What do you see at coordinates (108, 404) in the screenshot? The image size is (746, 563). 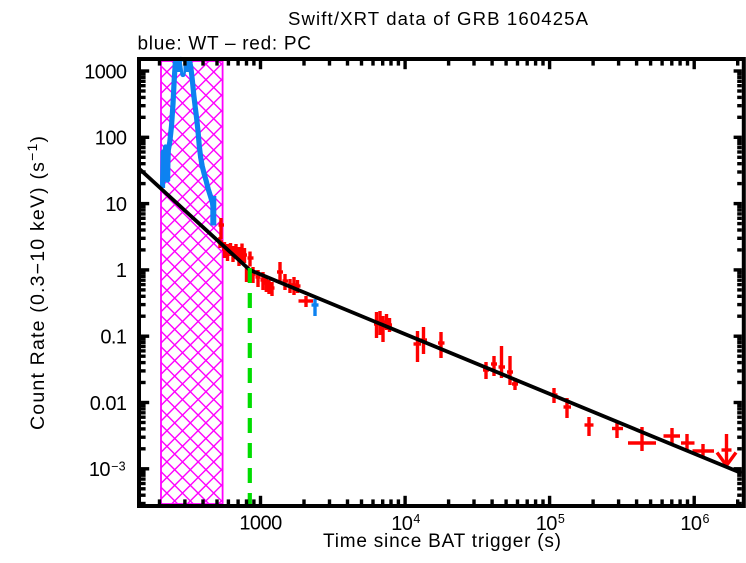 I see `svg-text: 0.01` at bounding box center [108, 404].